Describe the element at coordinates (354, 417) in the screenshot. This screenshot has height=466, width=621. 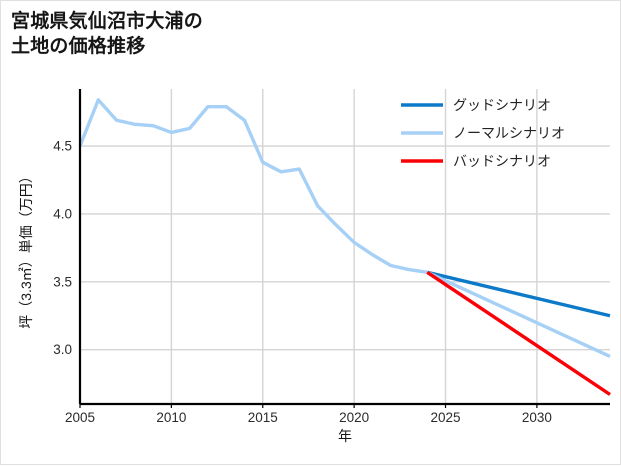
I see `x-tick-label: 2020` at that location.